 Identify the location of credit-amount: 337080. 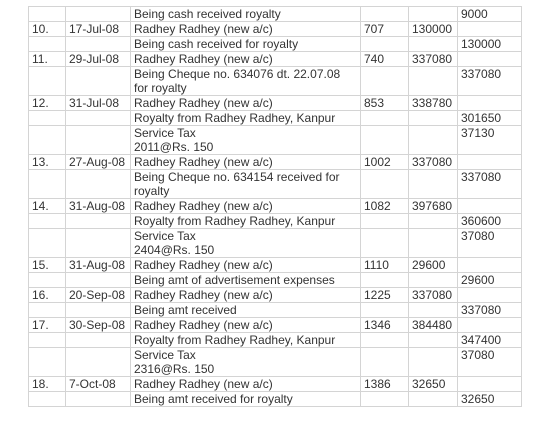
(489, 310).